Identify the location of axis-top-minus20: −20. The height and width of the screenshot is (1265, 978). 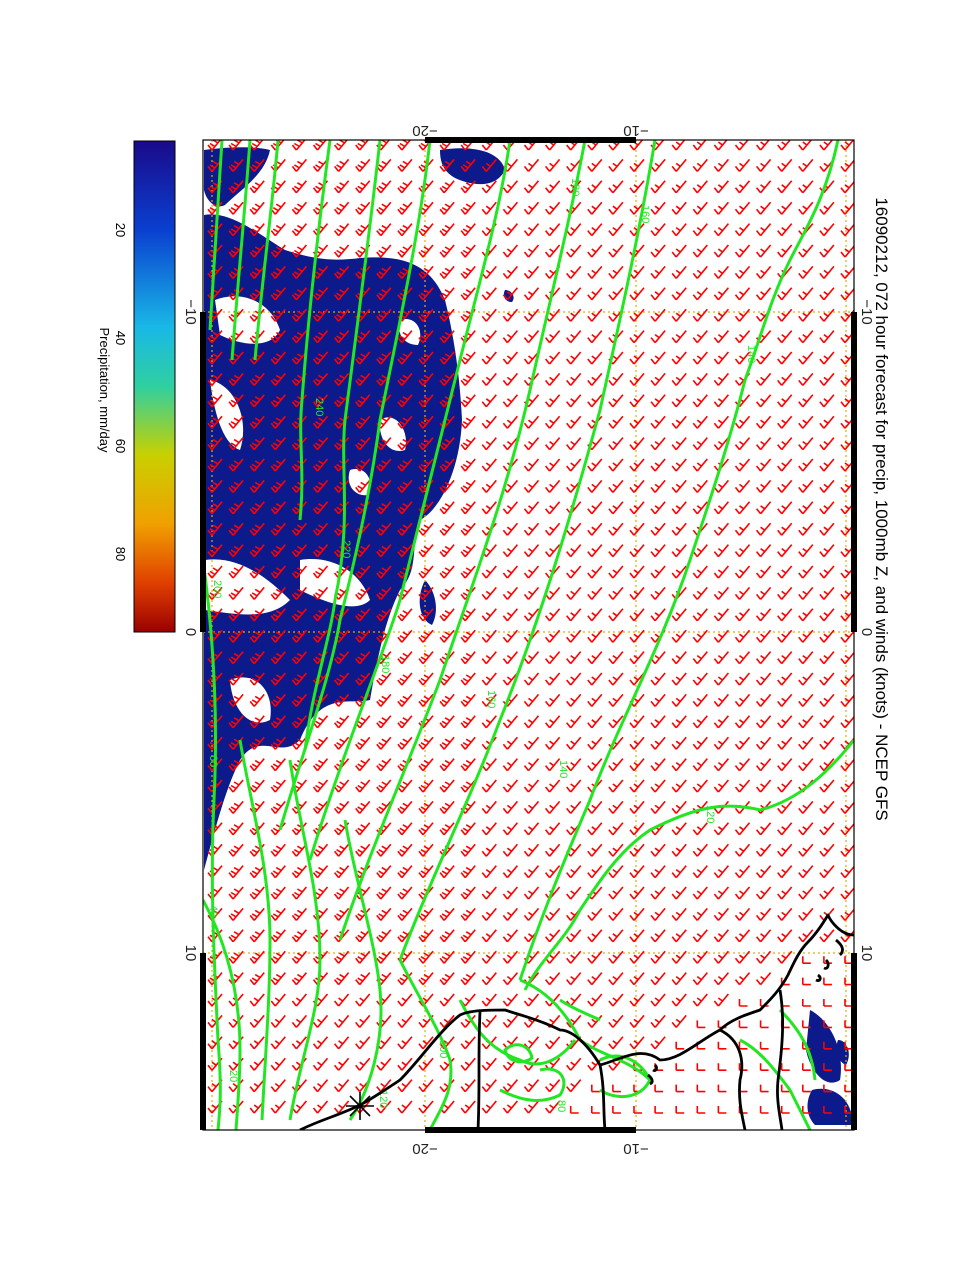
(424, 130).